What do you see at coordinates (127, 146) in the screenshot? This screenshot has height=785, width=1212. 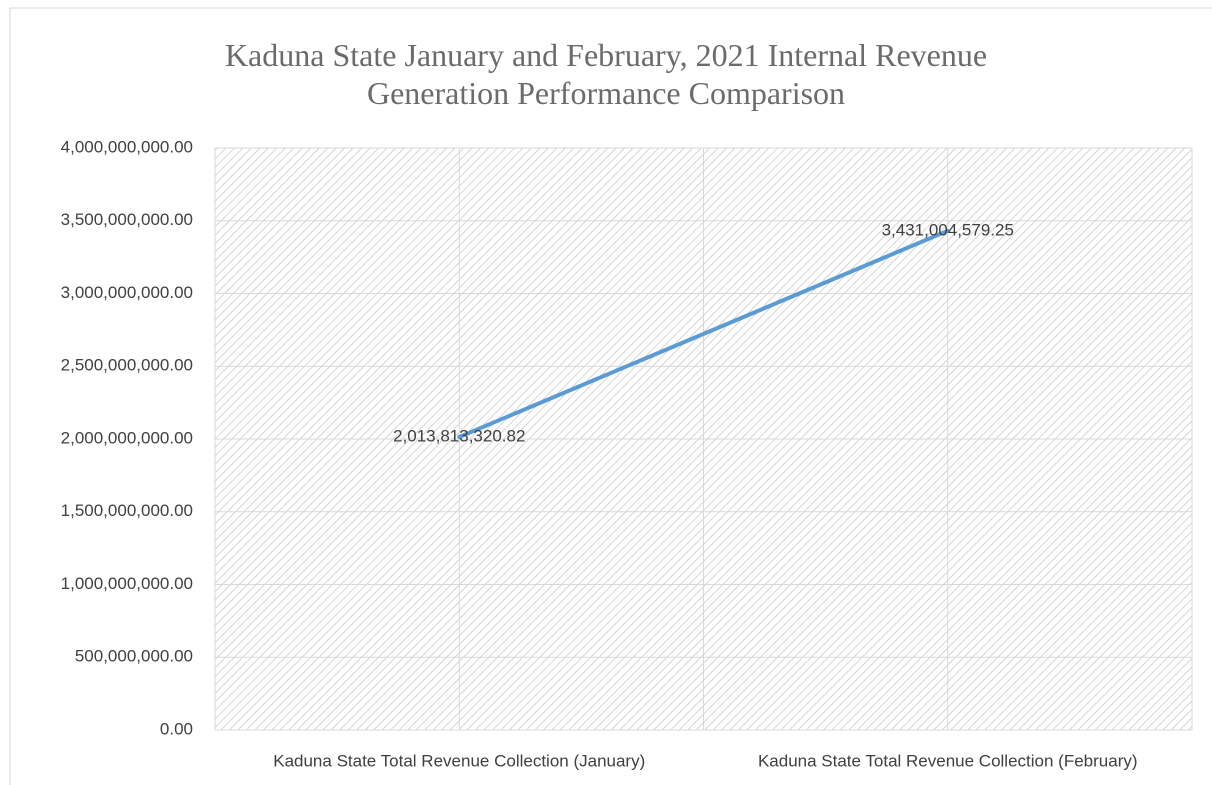 I see `y-tick-label: 4,000,000,000.00` at bounding box center [127, 146].